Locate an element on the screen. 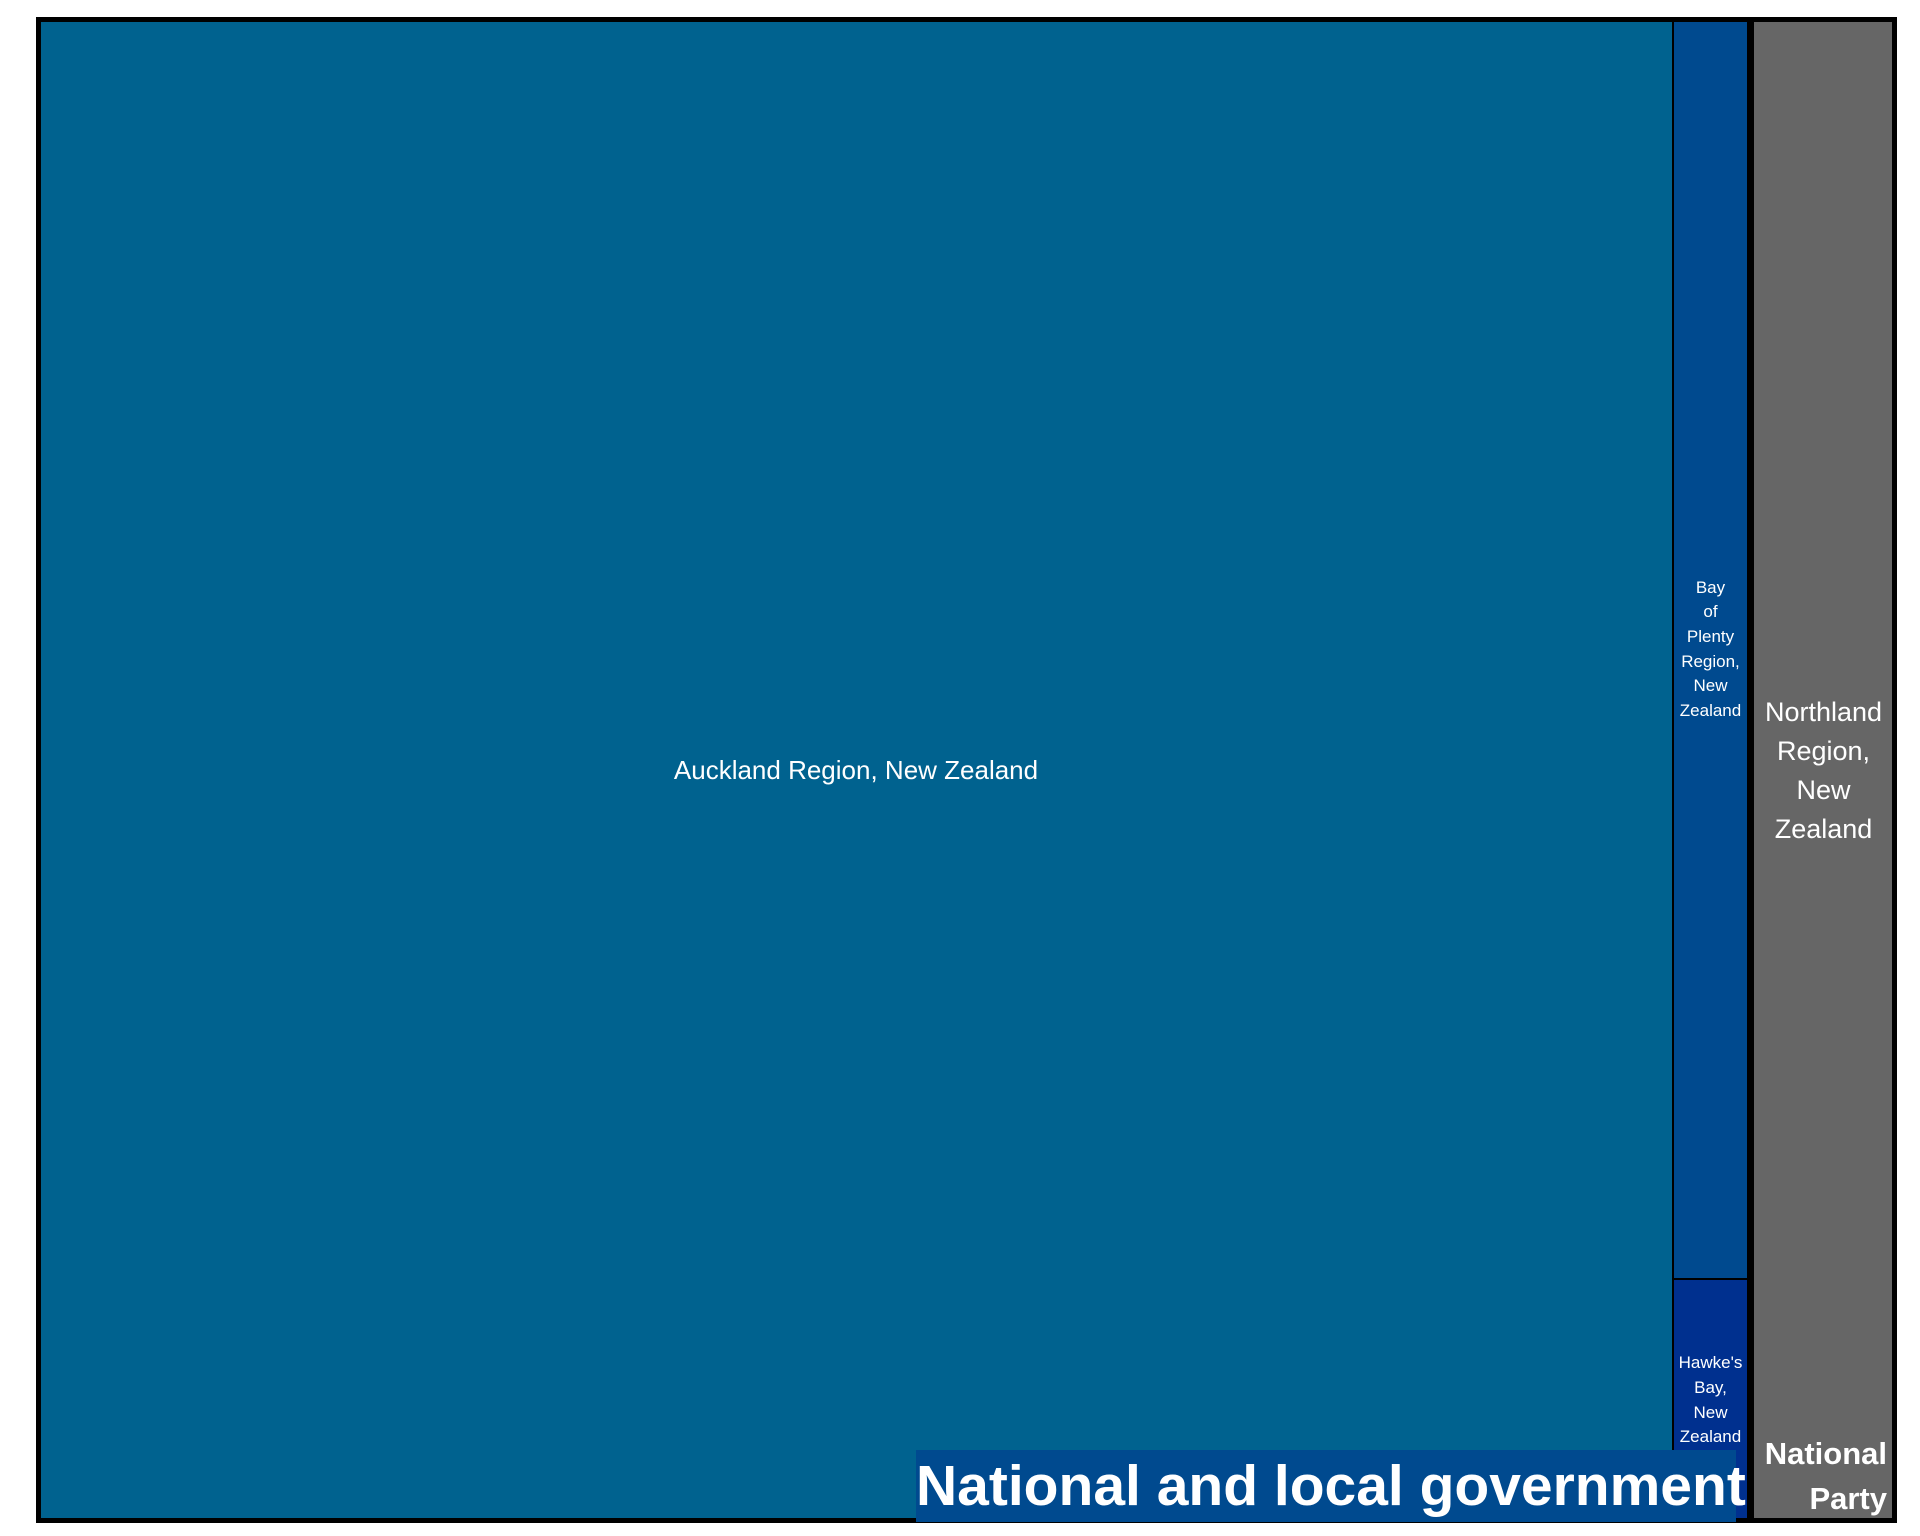  tile-label: Northland Region, New Zealand is located at coordinates (1823, 770).